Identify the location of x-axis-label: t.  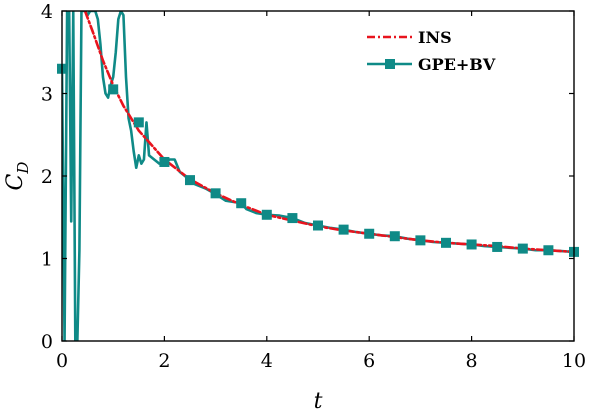
(318, 401).